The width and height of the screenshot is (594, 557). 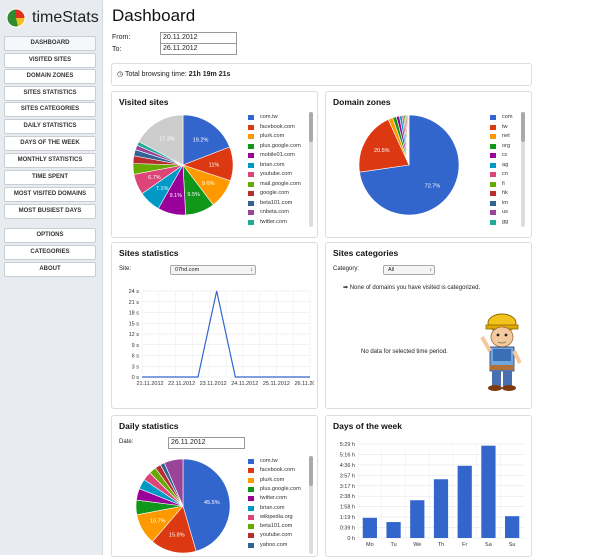 What do you see at coordinates (431, 270) in the screenshot?
I see `select-arrows-icon: ↕` at bounding box center [431, 270].